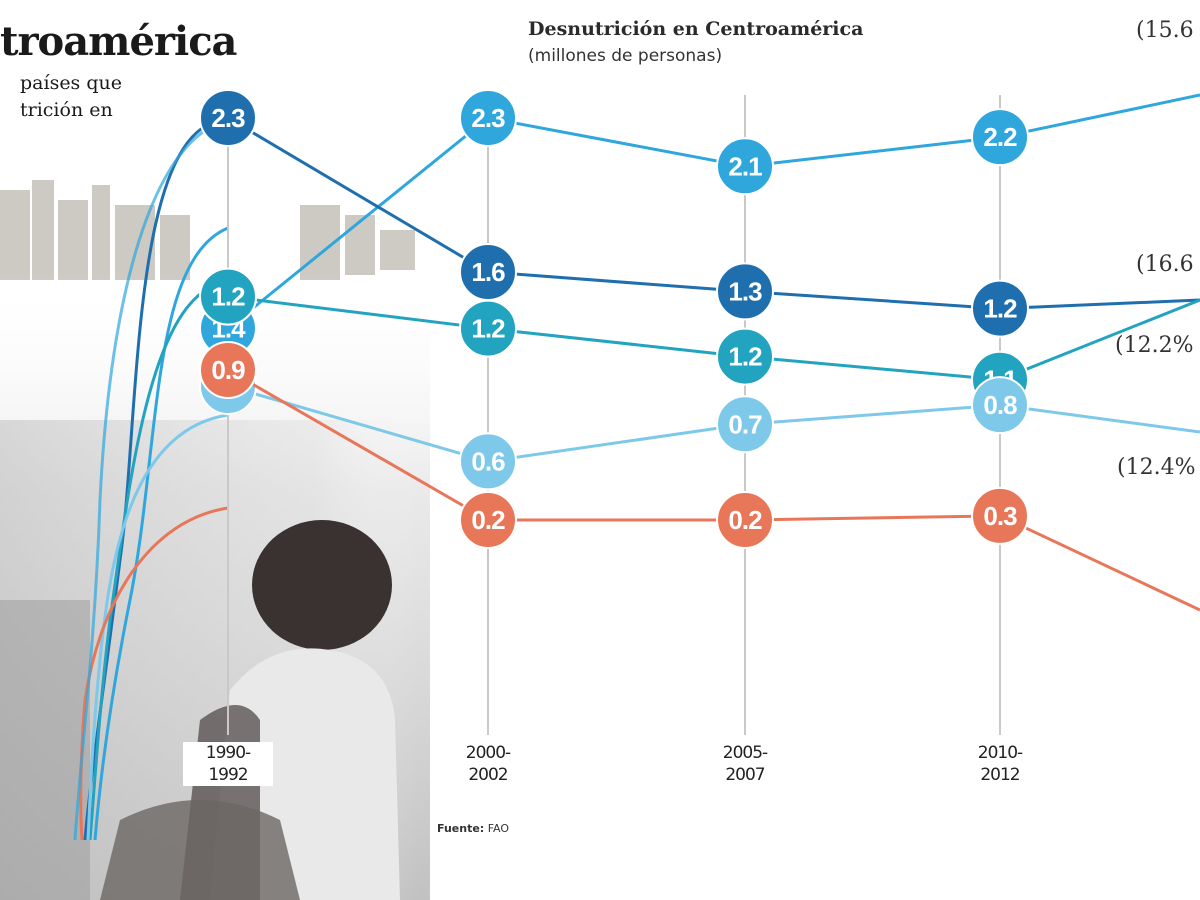 This screenshot has height=900, width=1200. I want to click on percent-label: (12.4%, so click(1156, 467).